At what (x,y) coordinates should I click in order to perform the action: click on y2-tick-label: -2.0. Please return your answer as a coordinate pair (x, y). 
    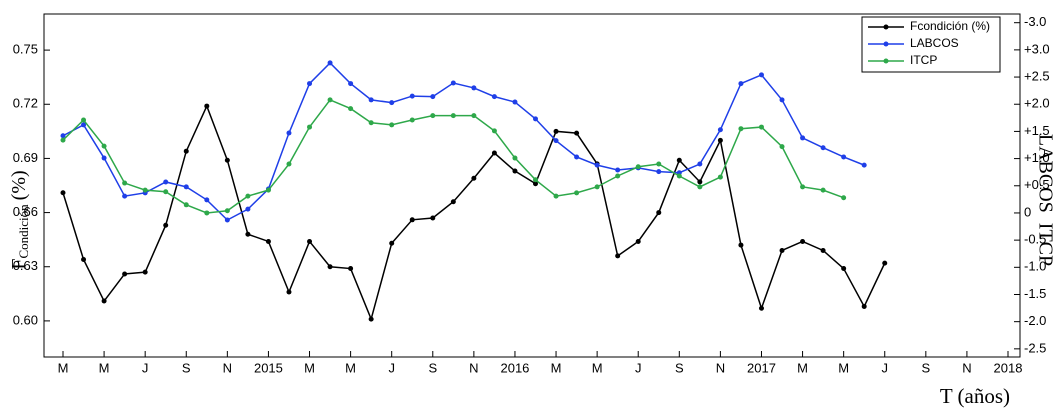
    Looking at the image, I should click on (1035, 320).